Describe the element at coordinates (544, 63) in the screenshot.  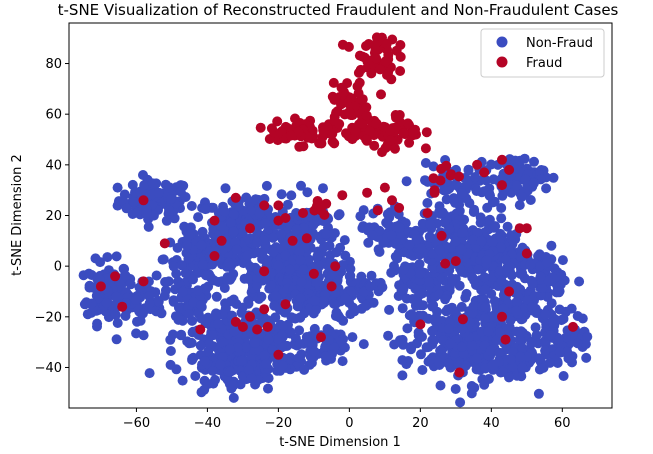
I see `legend-label-fraud: Fraud` at that location.